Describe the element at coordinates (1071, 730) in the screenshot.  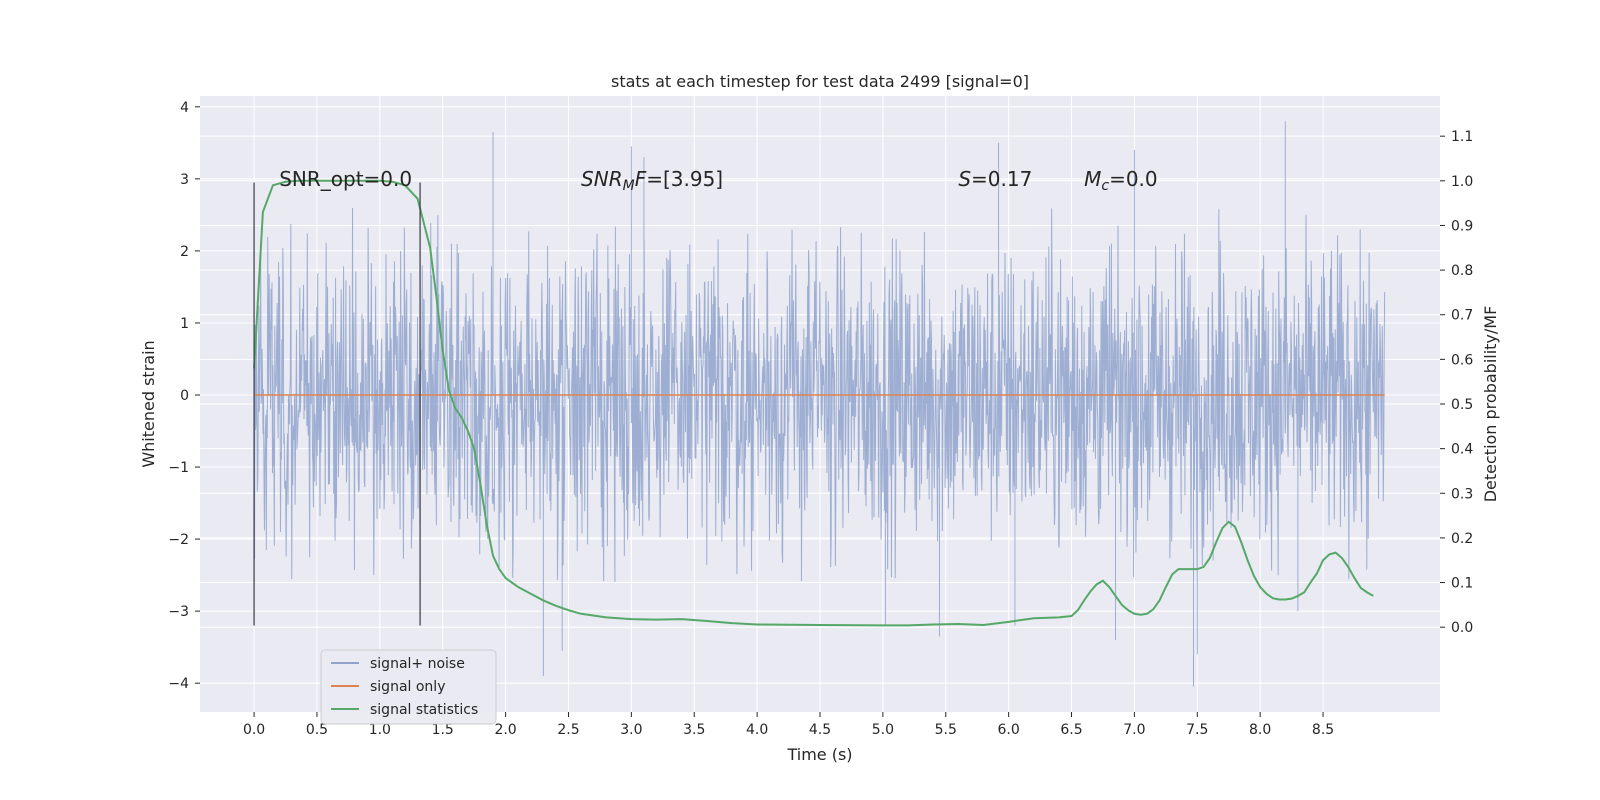
I see `x-tick-label: 6.5` at that location.